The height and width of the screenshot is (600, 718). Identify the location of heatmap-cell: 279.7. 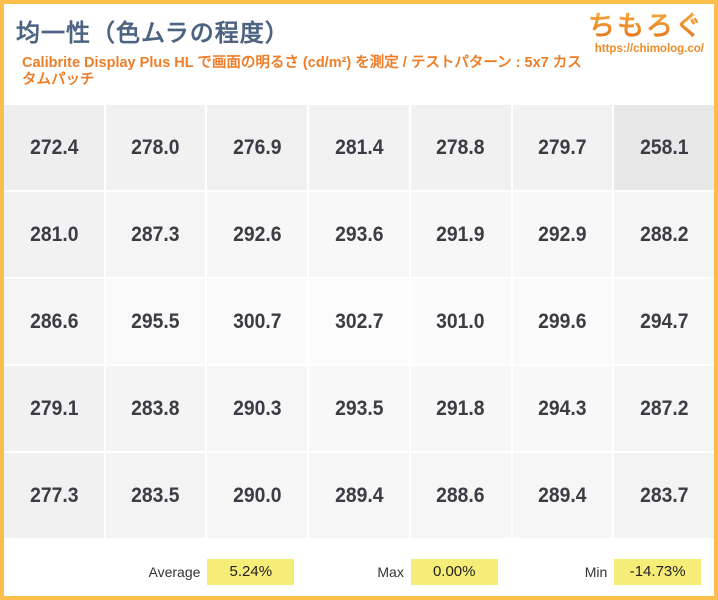
(562, 147).